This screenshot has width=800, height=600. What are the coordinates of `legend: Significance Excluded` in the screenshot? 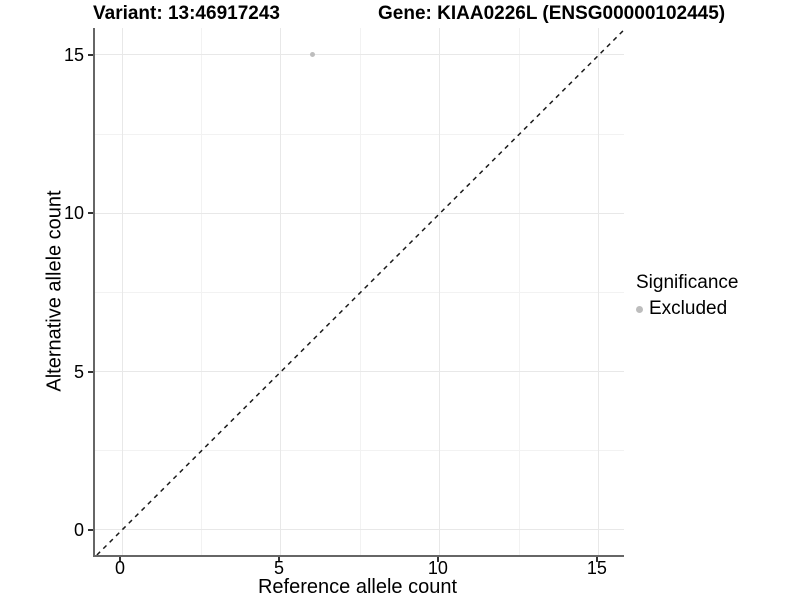 It's located at (687, 296).